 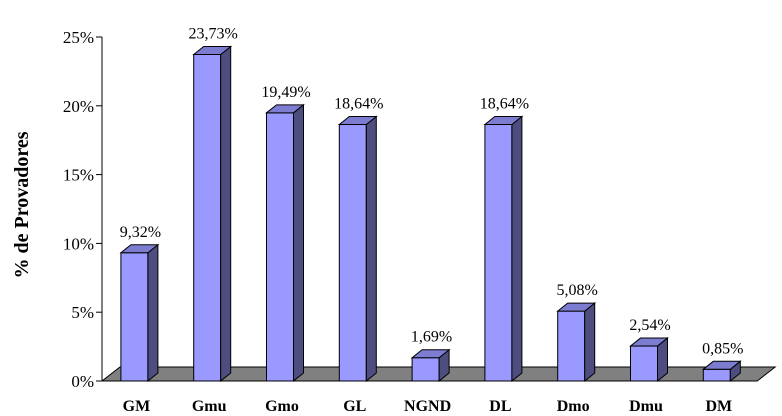 I want to click on x-tick-label-Dmo: Dmo, so click(x=573, y=406).